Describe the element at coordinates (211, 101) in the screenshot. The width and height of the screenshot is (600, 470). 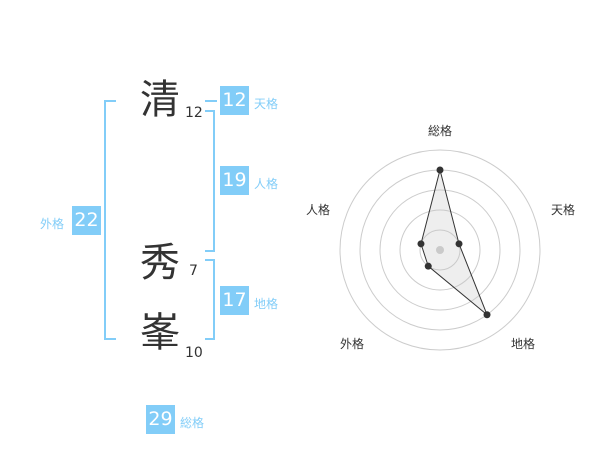
I see `tenkaku-bracket` at that location.